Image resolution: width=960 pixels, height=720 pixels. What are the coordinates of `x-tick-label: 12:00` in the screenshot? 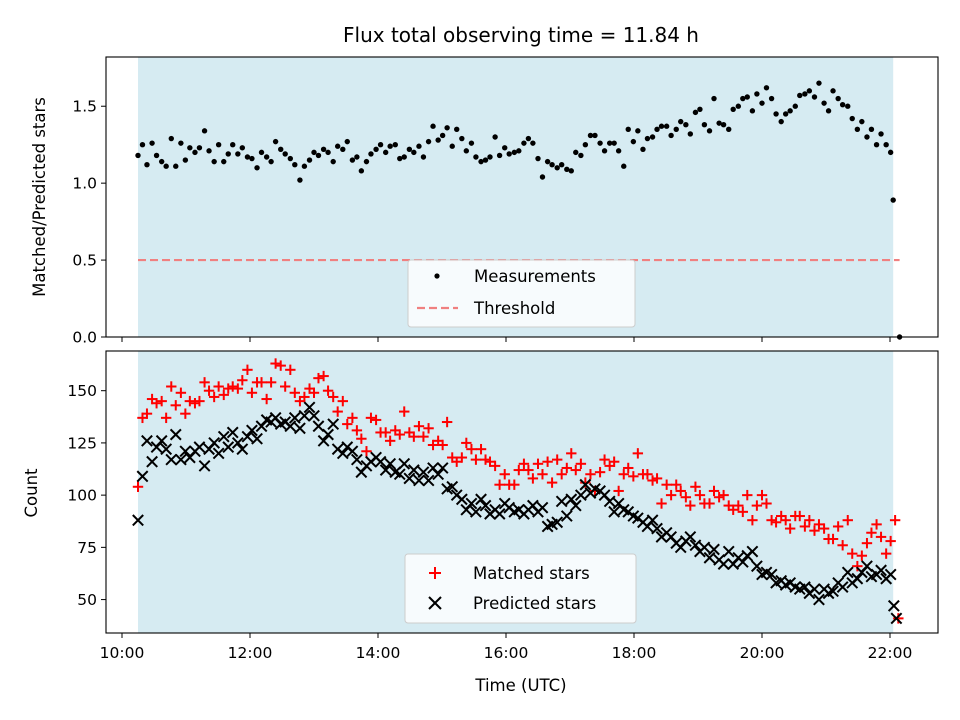 It's located at (250, 653).